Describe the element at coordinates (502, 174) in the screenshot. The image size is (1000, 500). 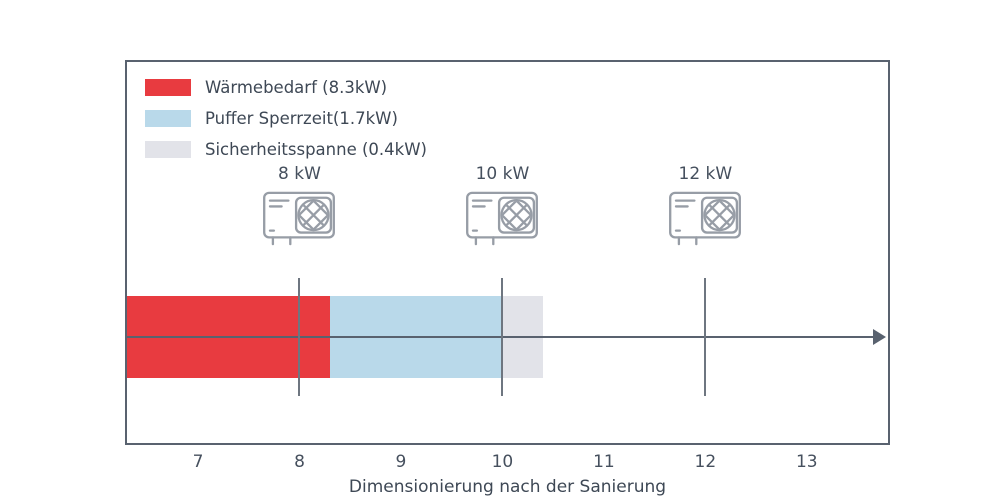
I see `pump-label: 10 kW` at that location.